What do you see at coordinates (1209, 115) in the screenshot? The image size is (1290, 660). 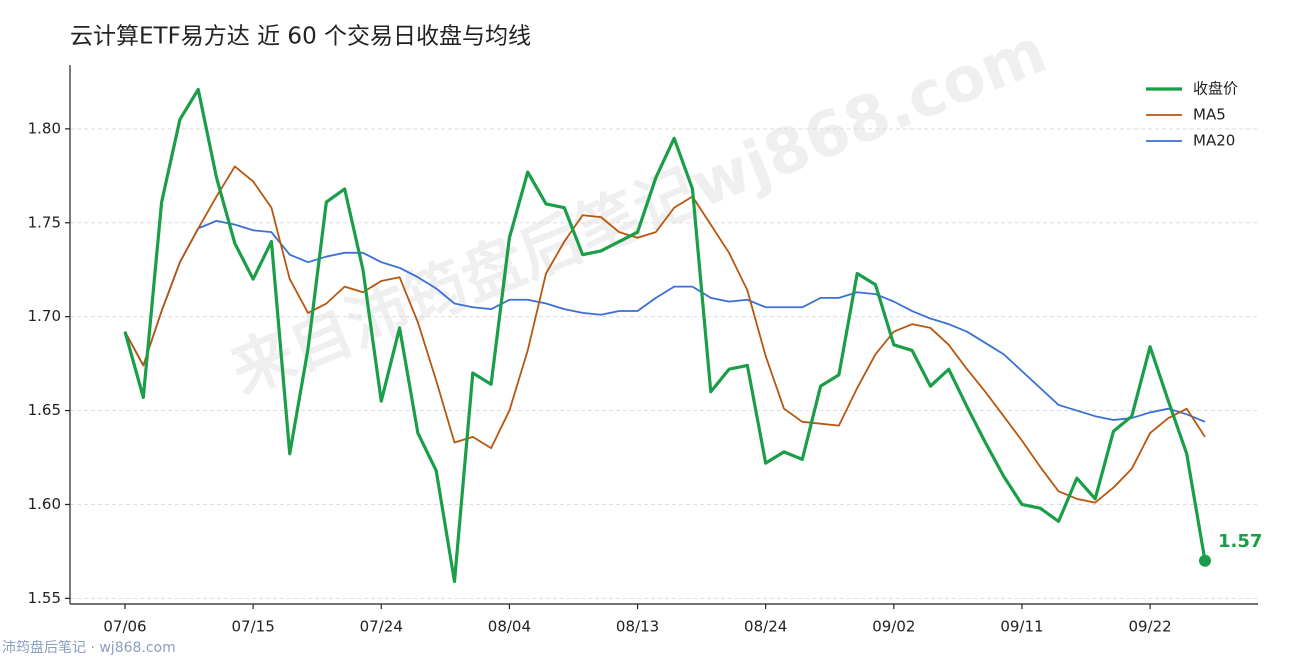 I see `legend-label: MA5` at bounding box center [1209, 115].